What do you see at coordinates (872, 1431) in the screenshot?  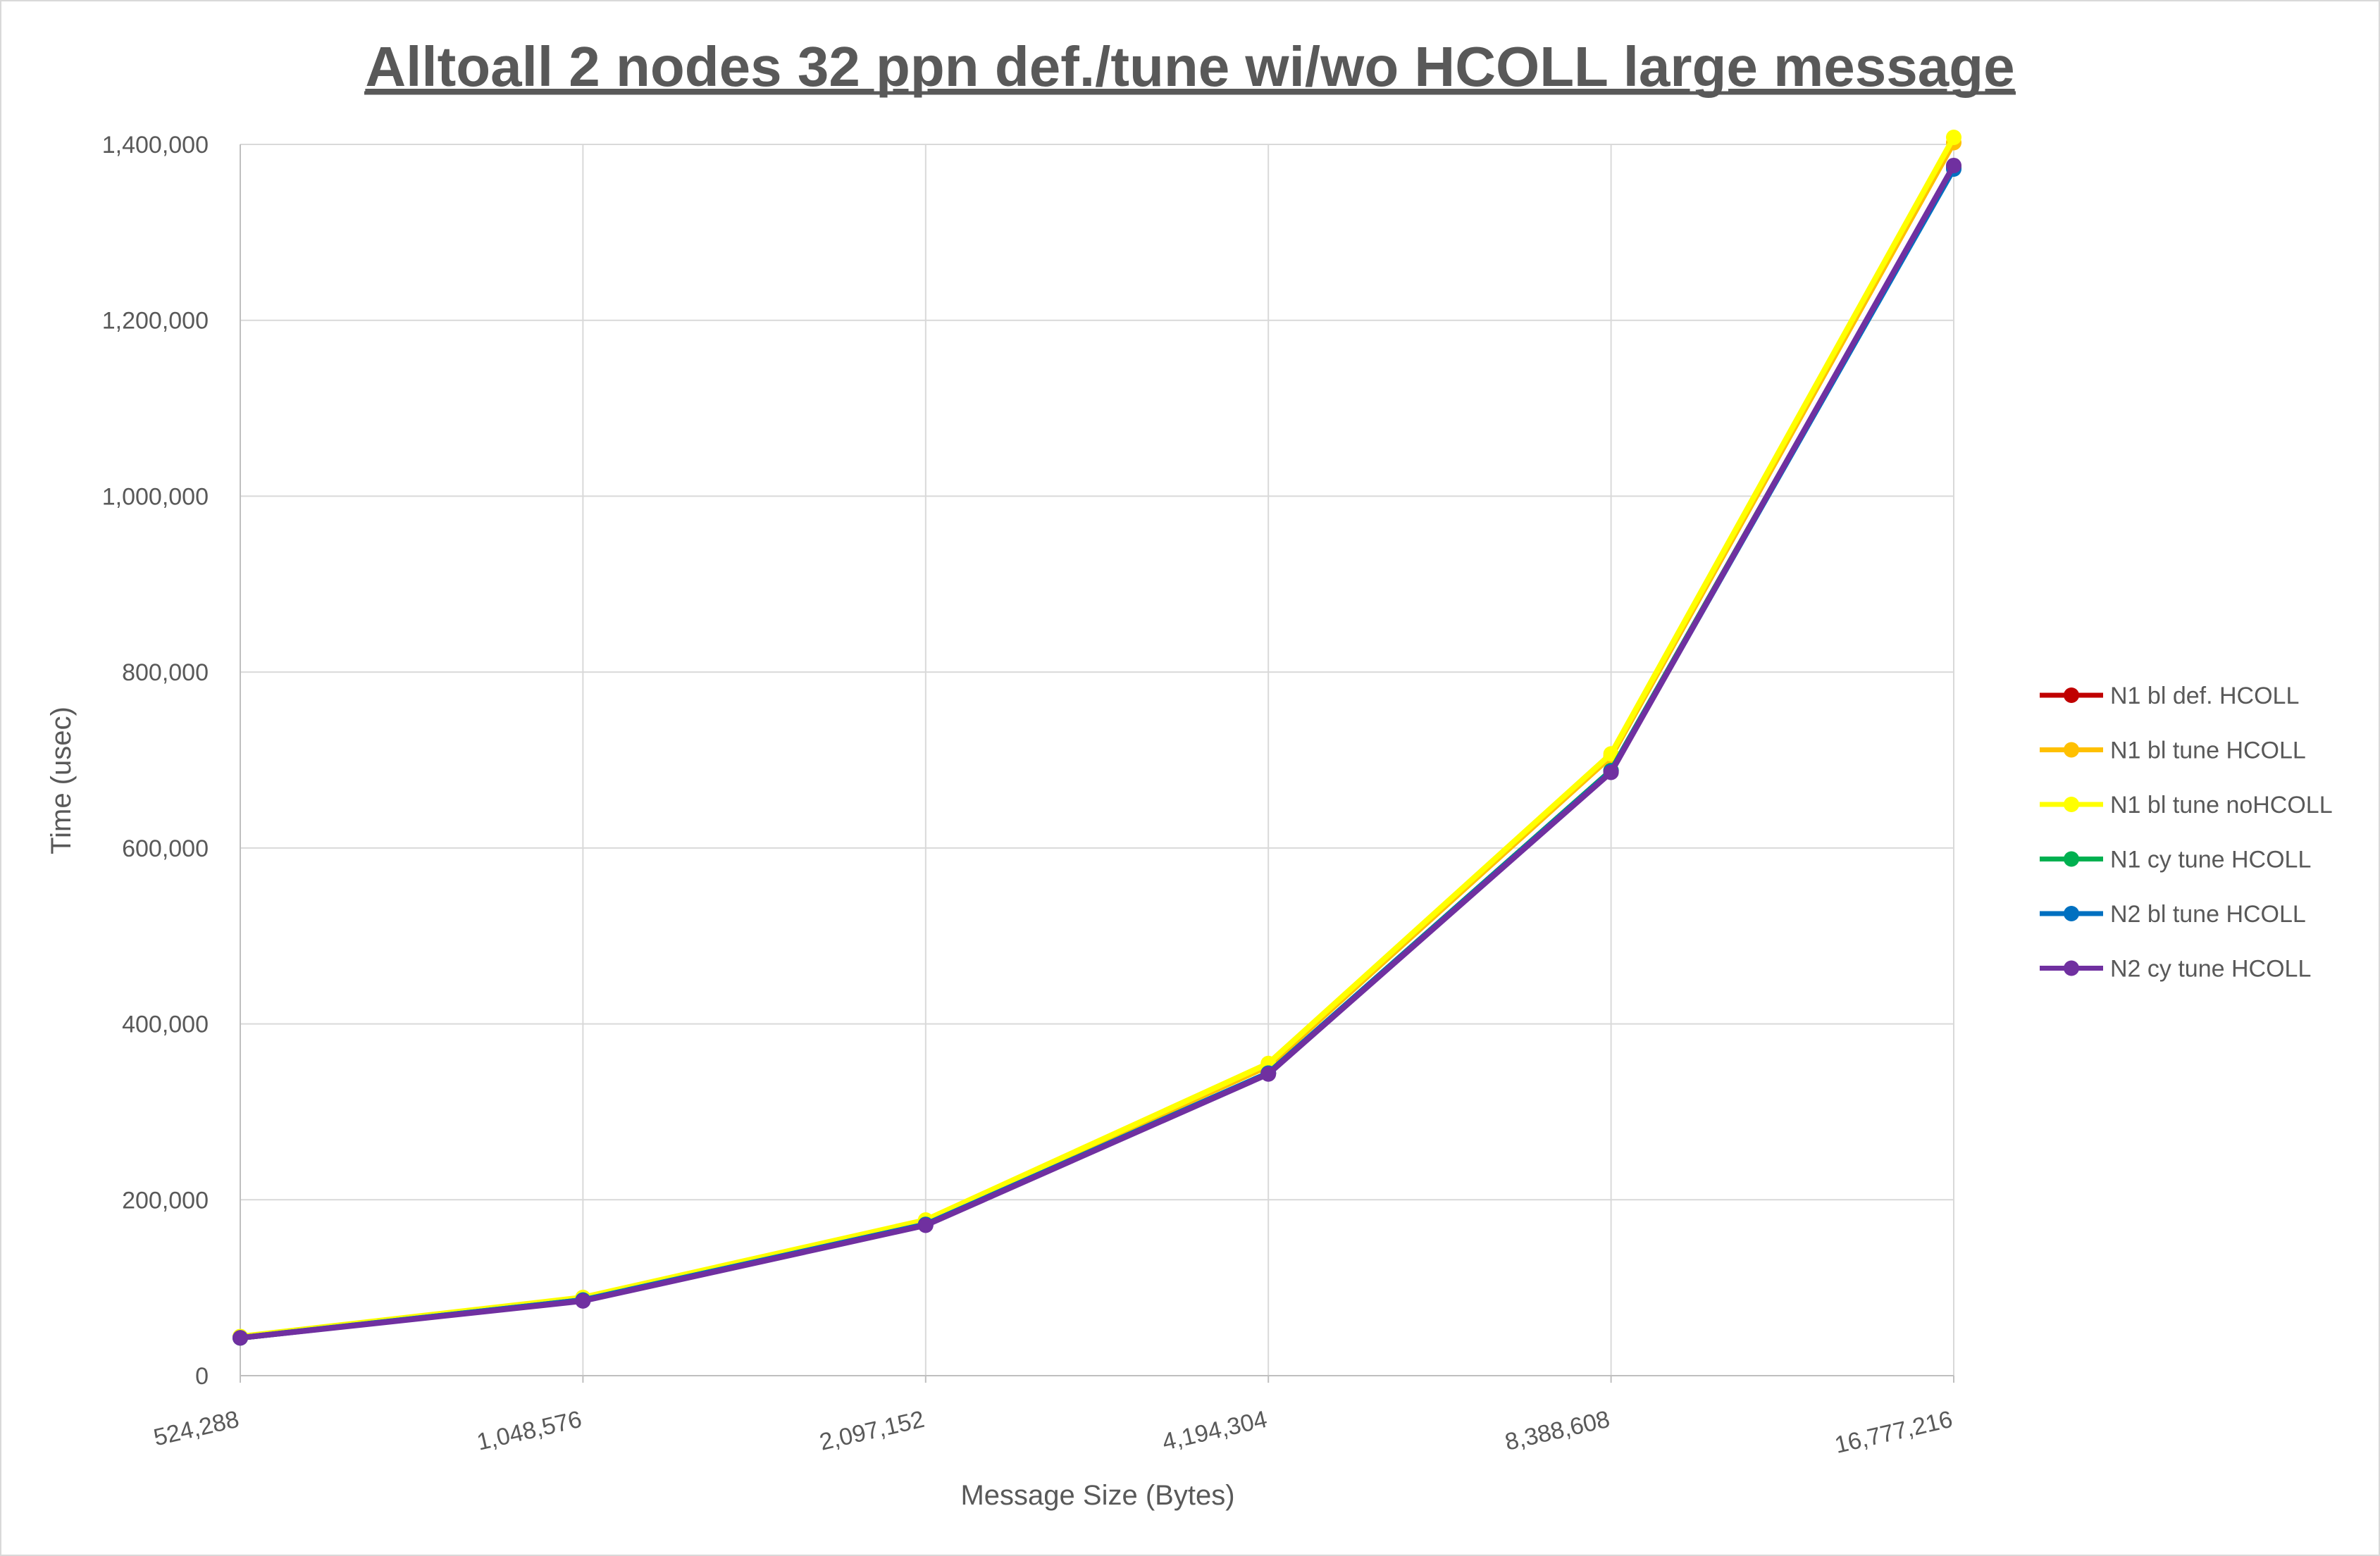 I see `x-tick-label: 2,097,152` at bounding box center [872, 1431].